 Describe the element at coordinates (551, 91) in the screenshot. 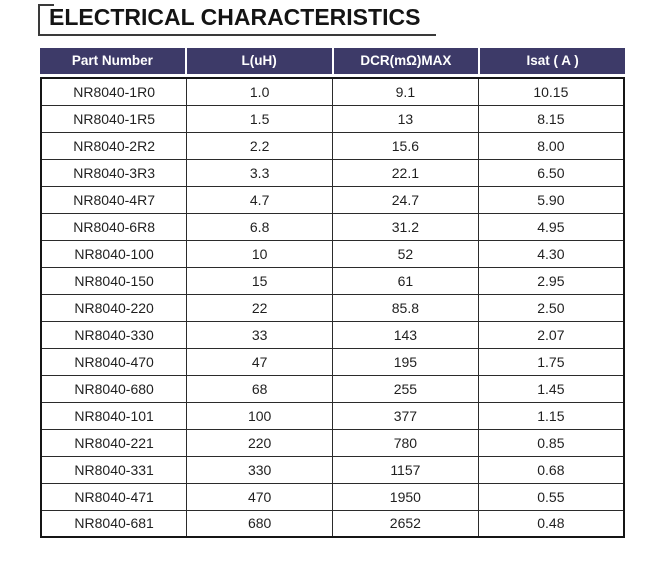

I see `value-cell: 10.15` at that location.